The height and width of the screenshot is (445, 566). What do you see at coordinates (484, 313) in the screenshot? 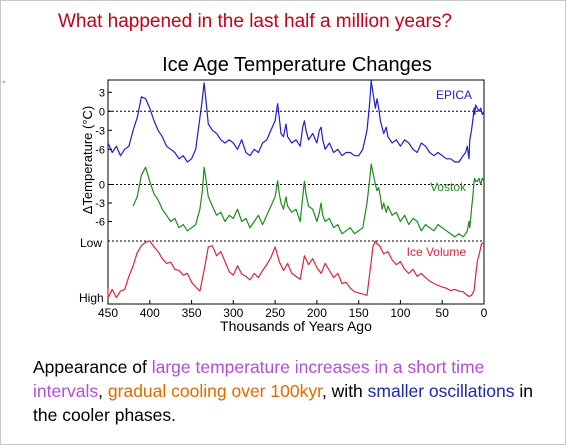
I see `x-tick-label: 0` at bounding box center [484, 313].